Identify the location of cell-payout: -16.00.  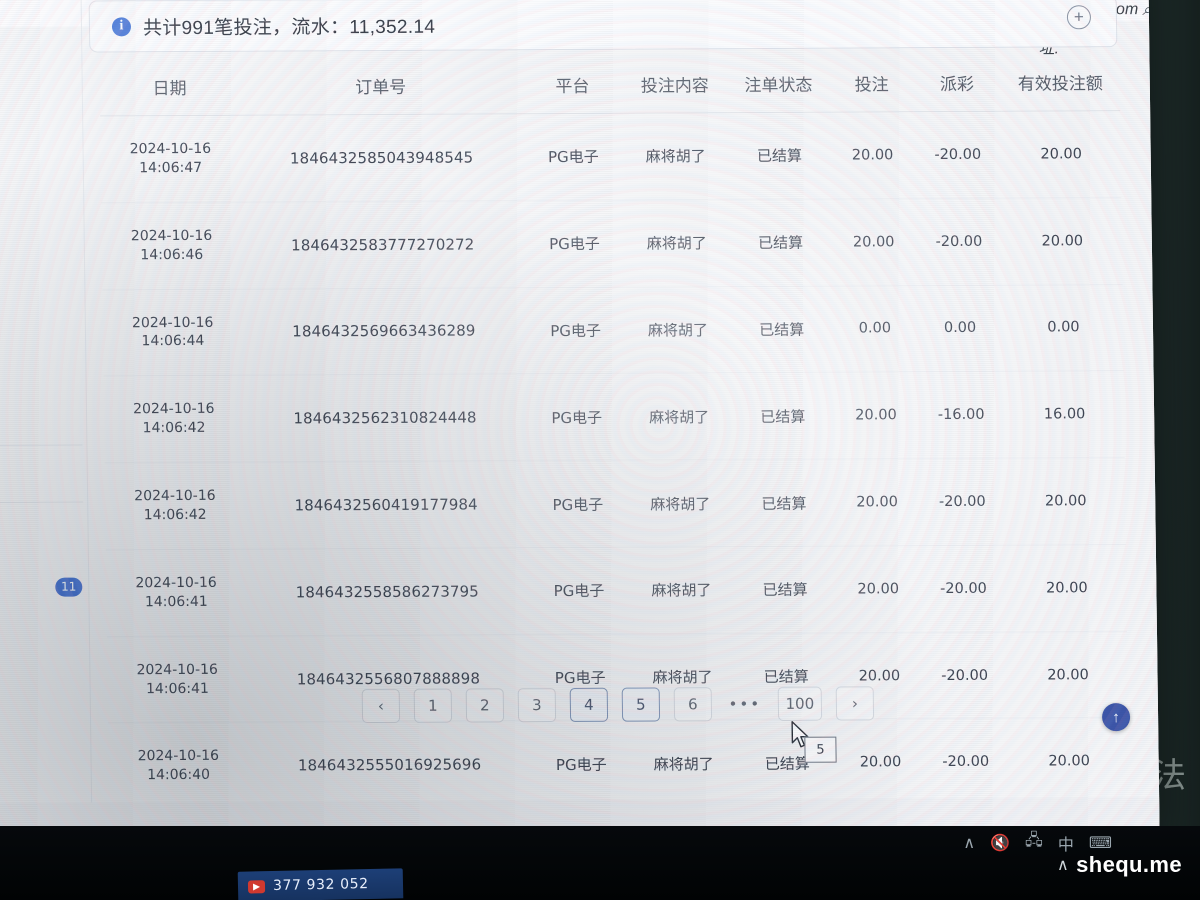
(961, 415).